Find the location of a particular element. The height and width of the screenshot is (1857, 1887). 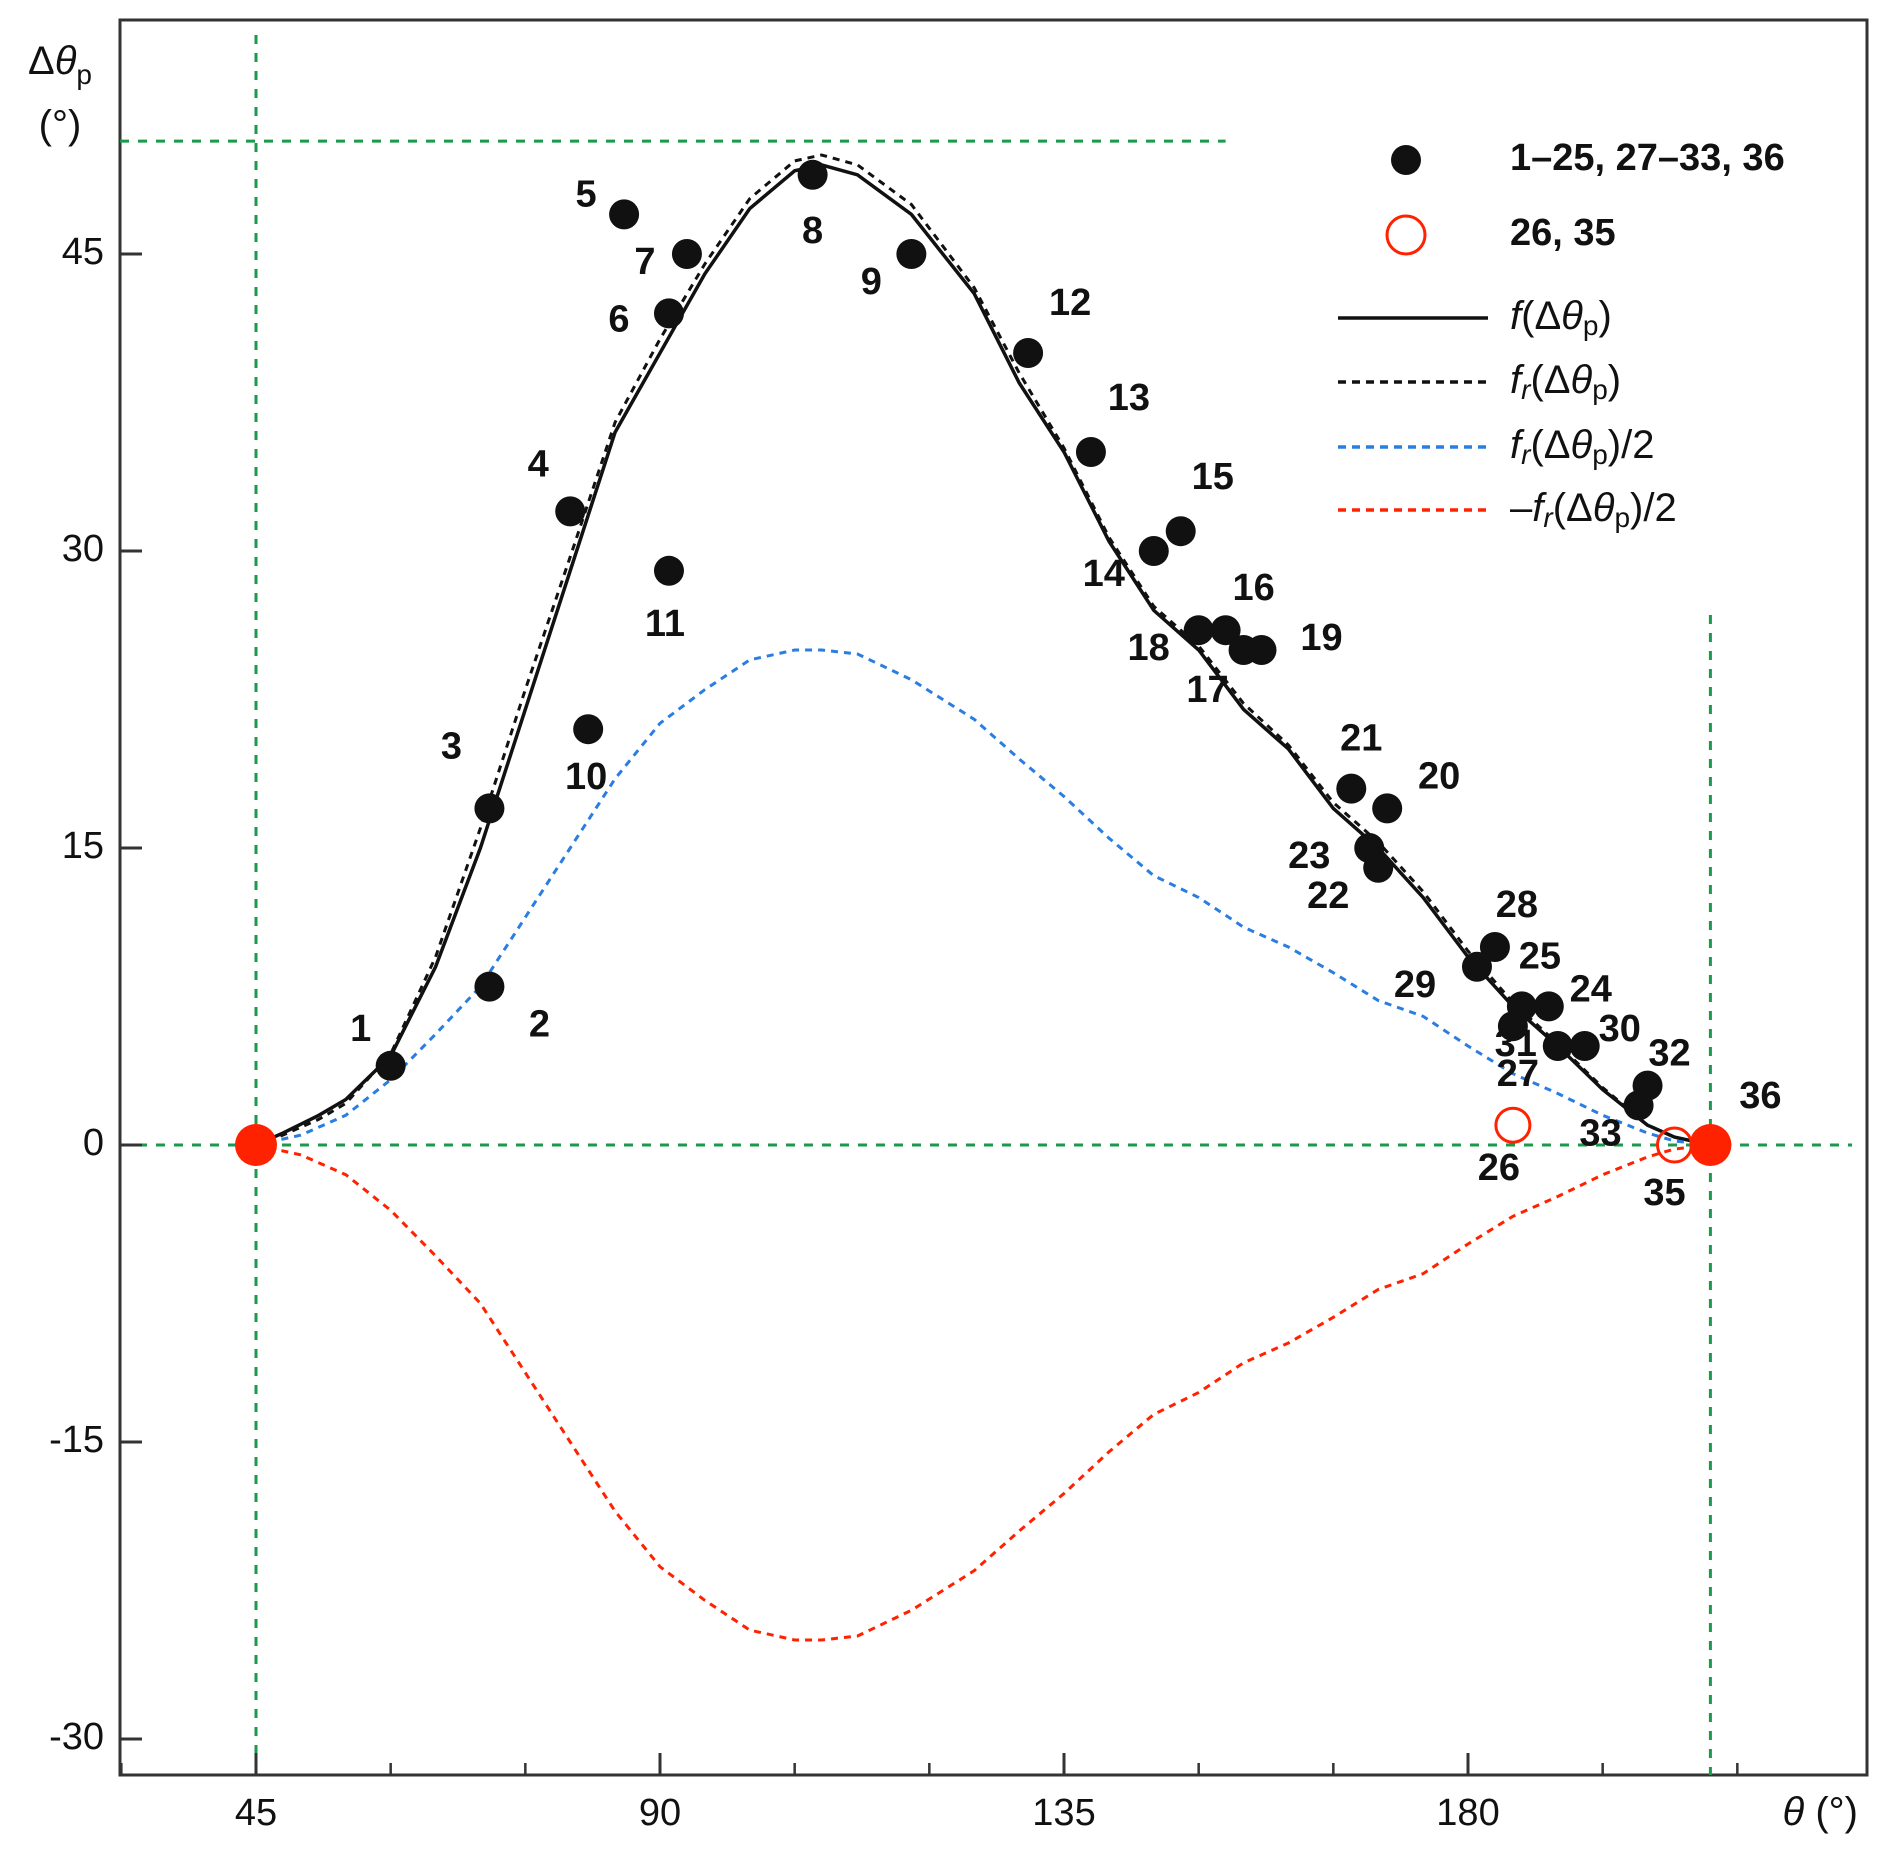

point-label-2: 2 is located at coordinates (539, 1025).